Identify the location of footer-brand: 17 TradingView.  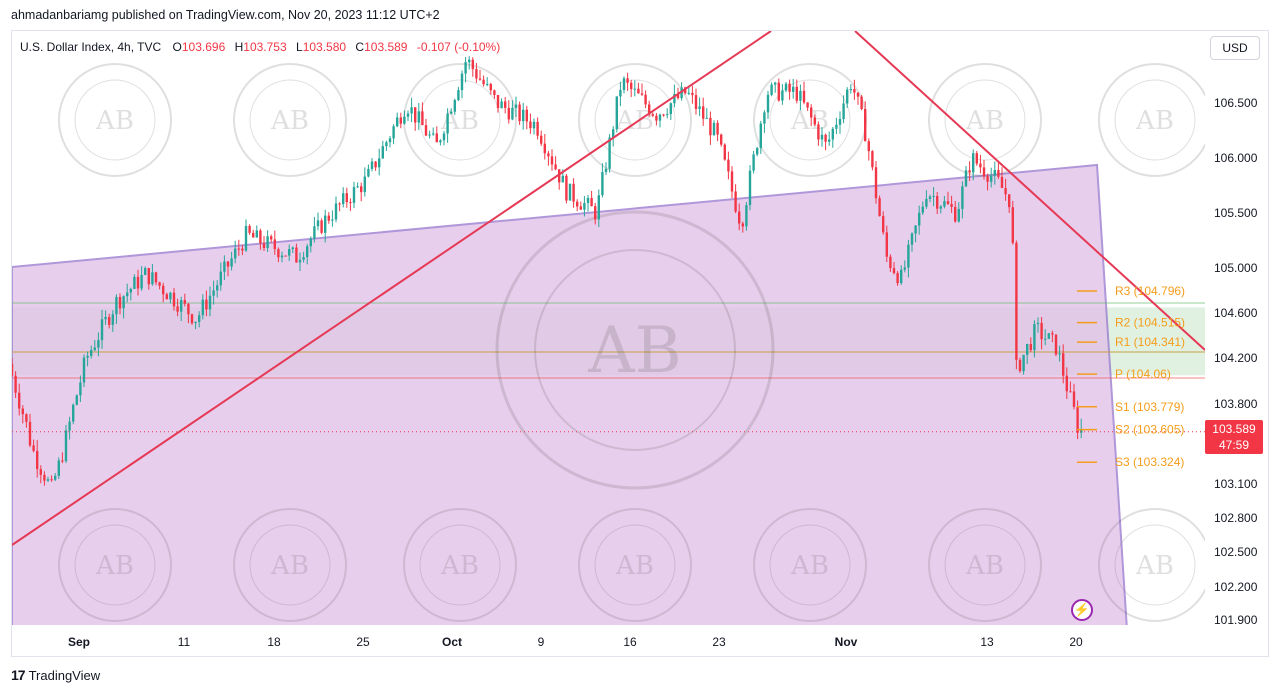
(55, 675).